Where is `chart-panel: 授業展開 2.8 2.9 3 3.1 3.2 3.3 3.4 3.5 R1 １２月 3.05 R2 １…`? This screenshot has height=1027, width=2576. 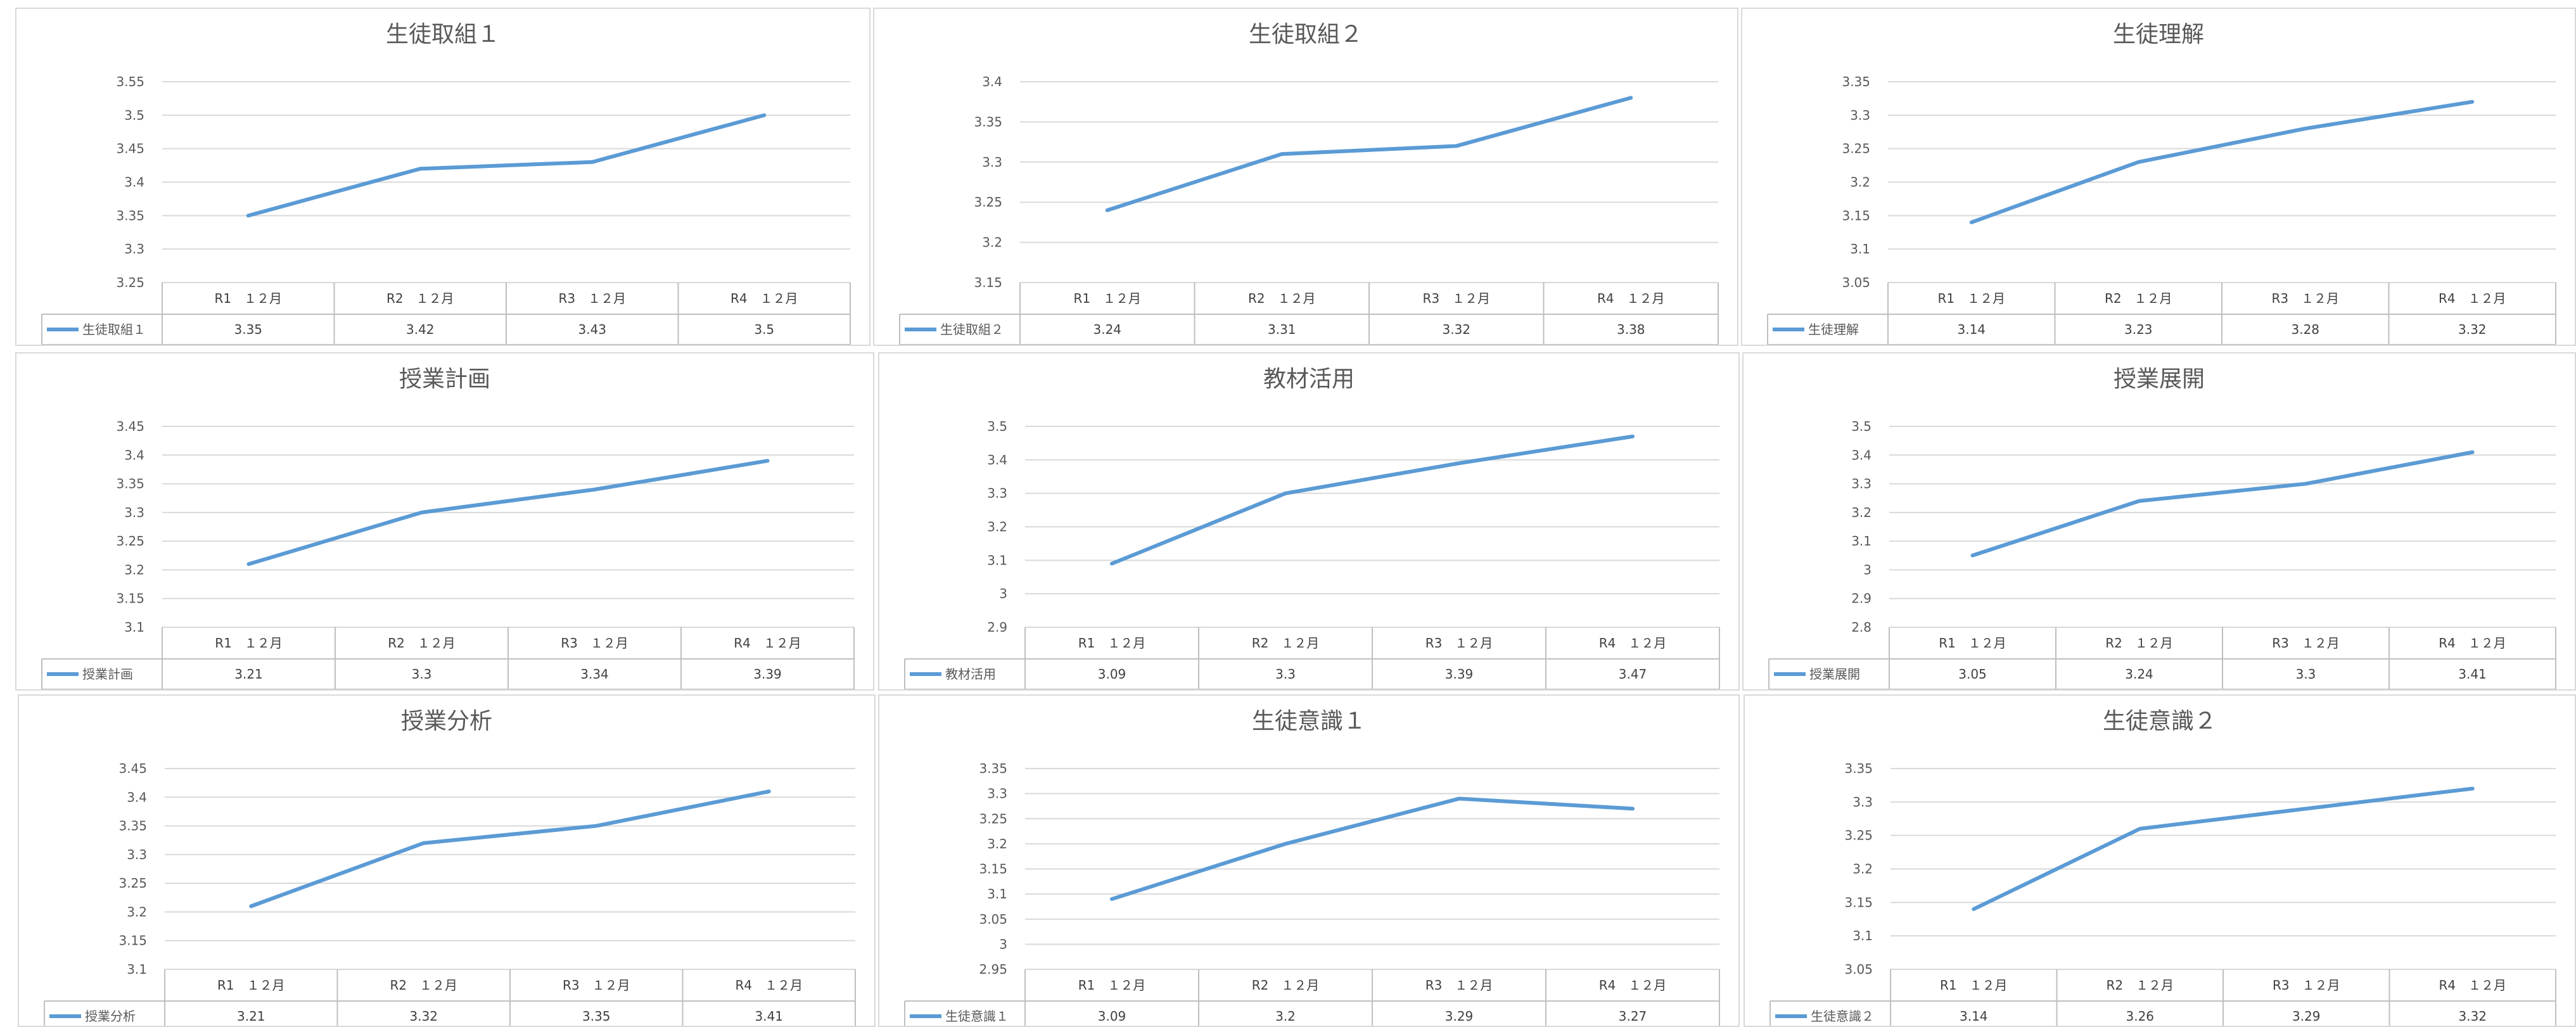
chart-panel: 授業展開 2.8 2.9 3 3.1 3.2 3.3 3.4 3.5 R1 １２月 3.05 R2 １… is located at coordinates (2159, 521).